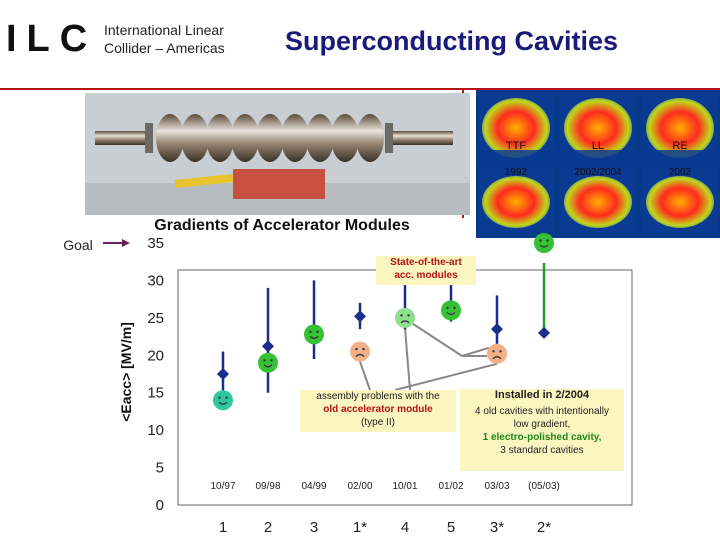  What do you see at coordinates (426, 262) in the screenshot?
I see `callout-state-of-art-line1: State-of-the-art` at bounding box center [426, 262].